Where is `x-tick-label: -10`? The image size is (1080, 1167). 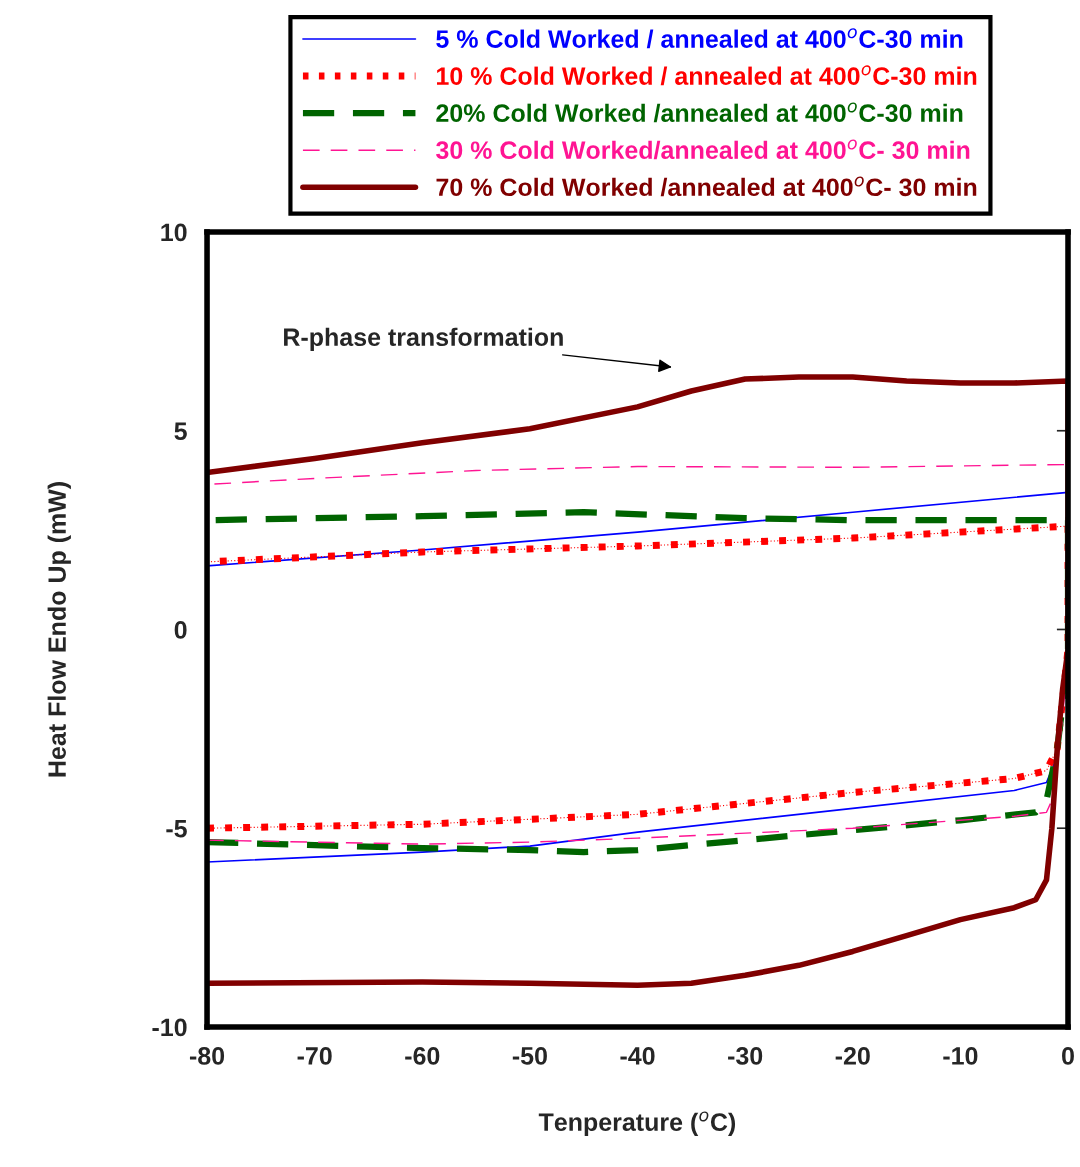 x-tick-label: -10 is located at coordinates (960, 1056).